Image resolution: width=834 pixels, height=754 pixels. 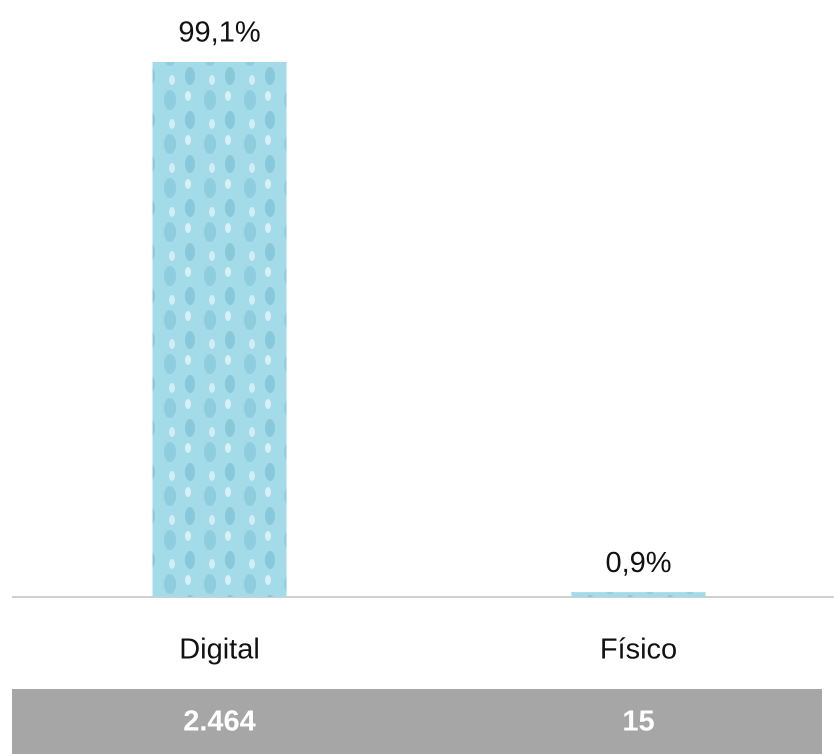 What do you see at coordinates (638, 563) in the screenshot?
I see `data-label: 0,9%` at bounding box center [638, 563].